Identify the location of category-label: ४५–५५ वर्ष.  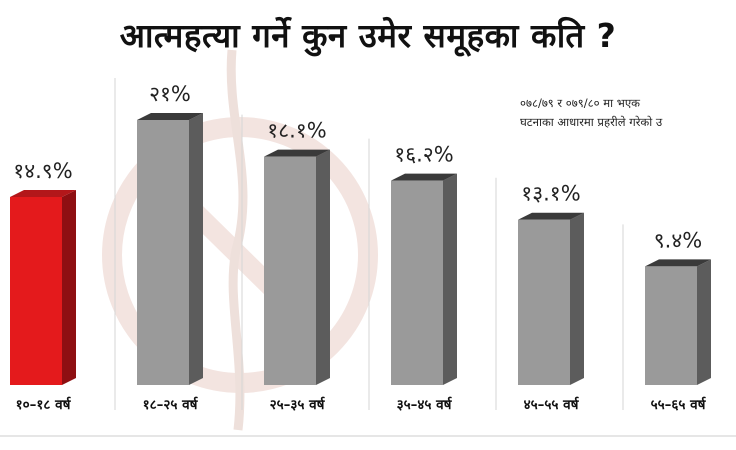
(552, 404).